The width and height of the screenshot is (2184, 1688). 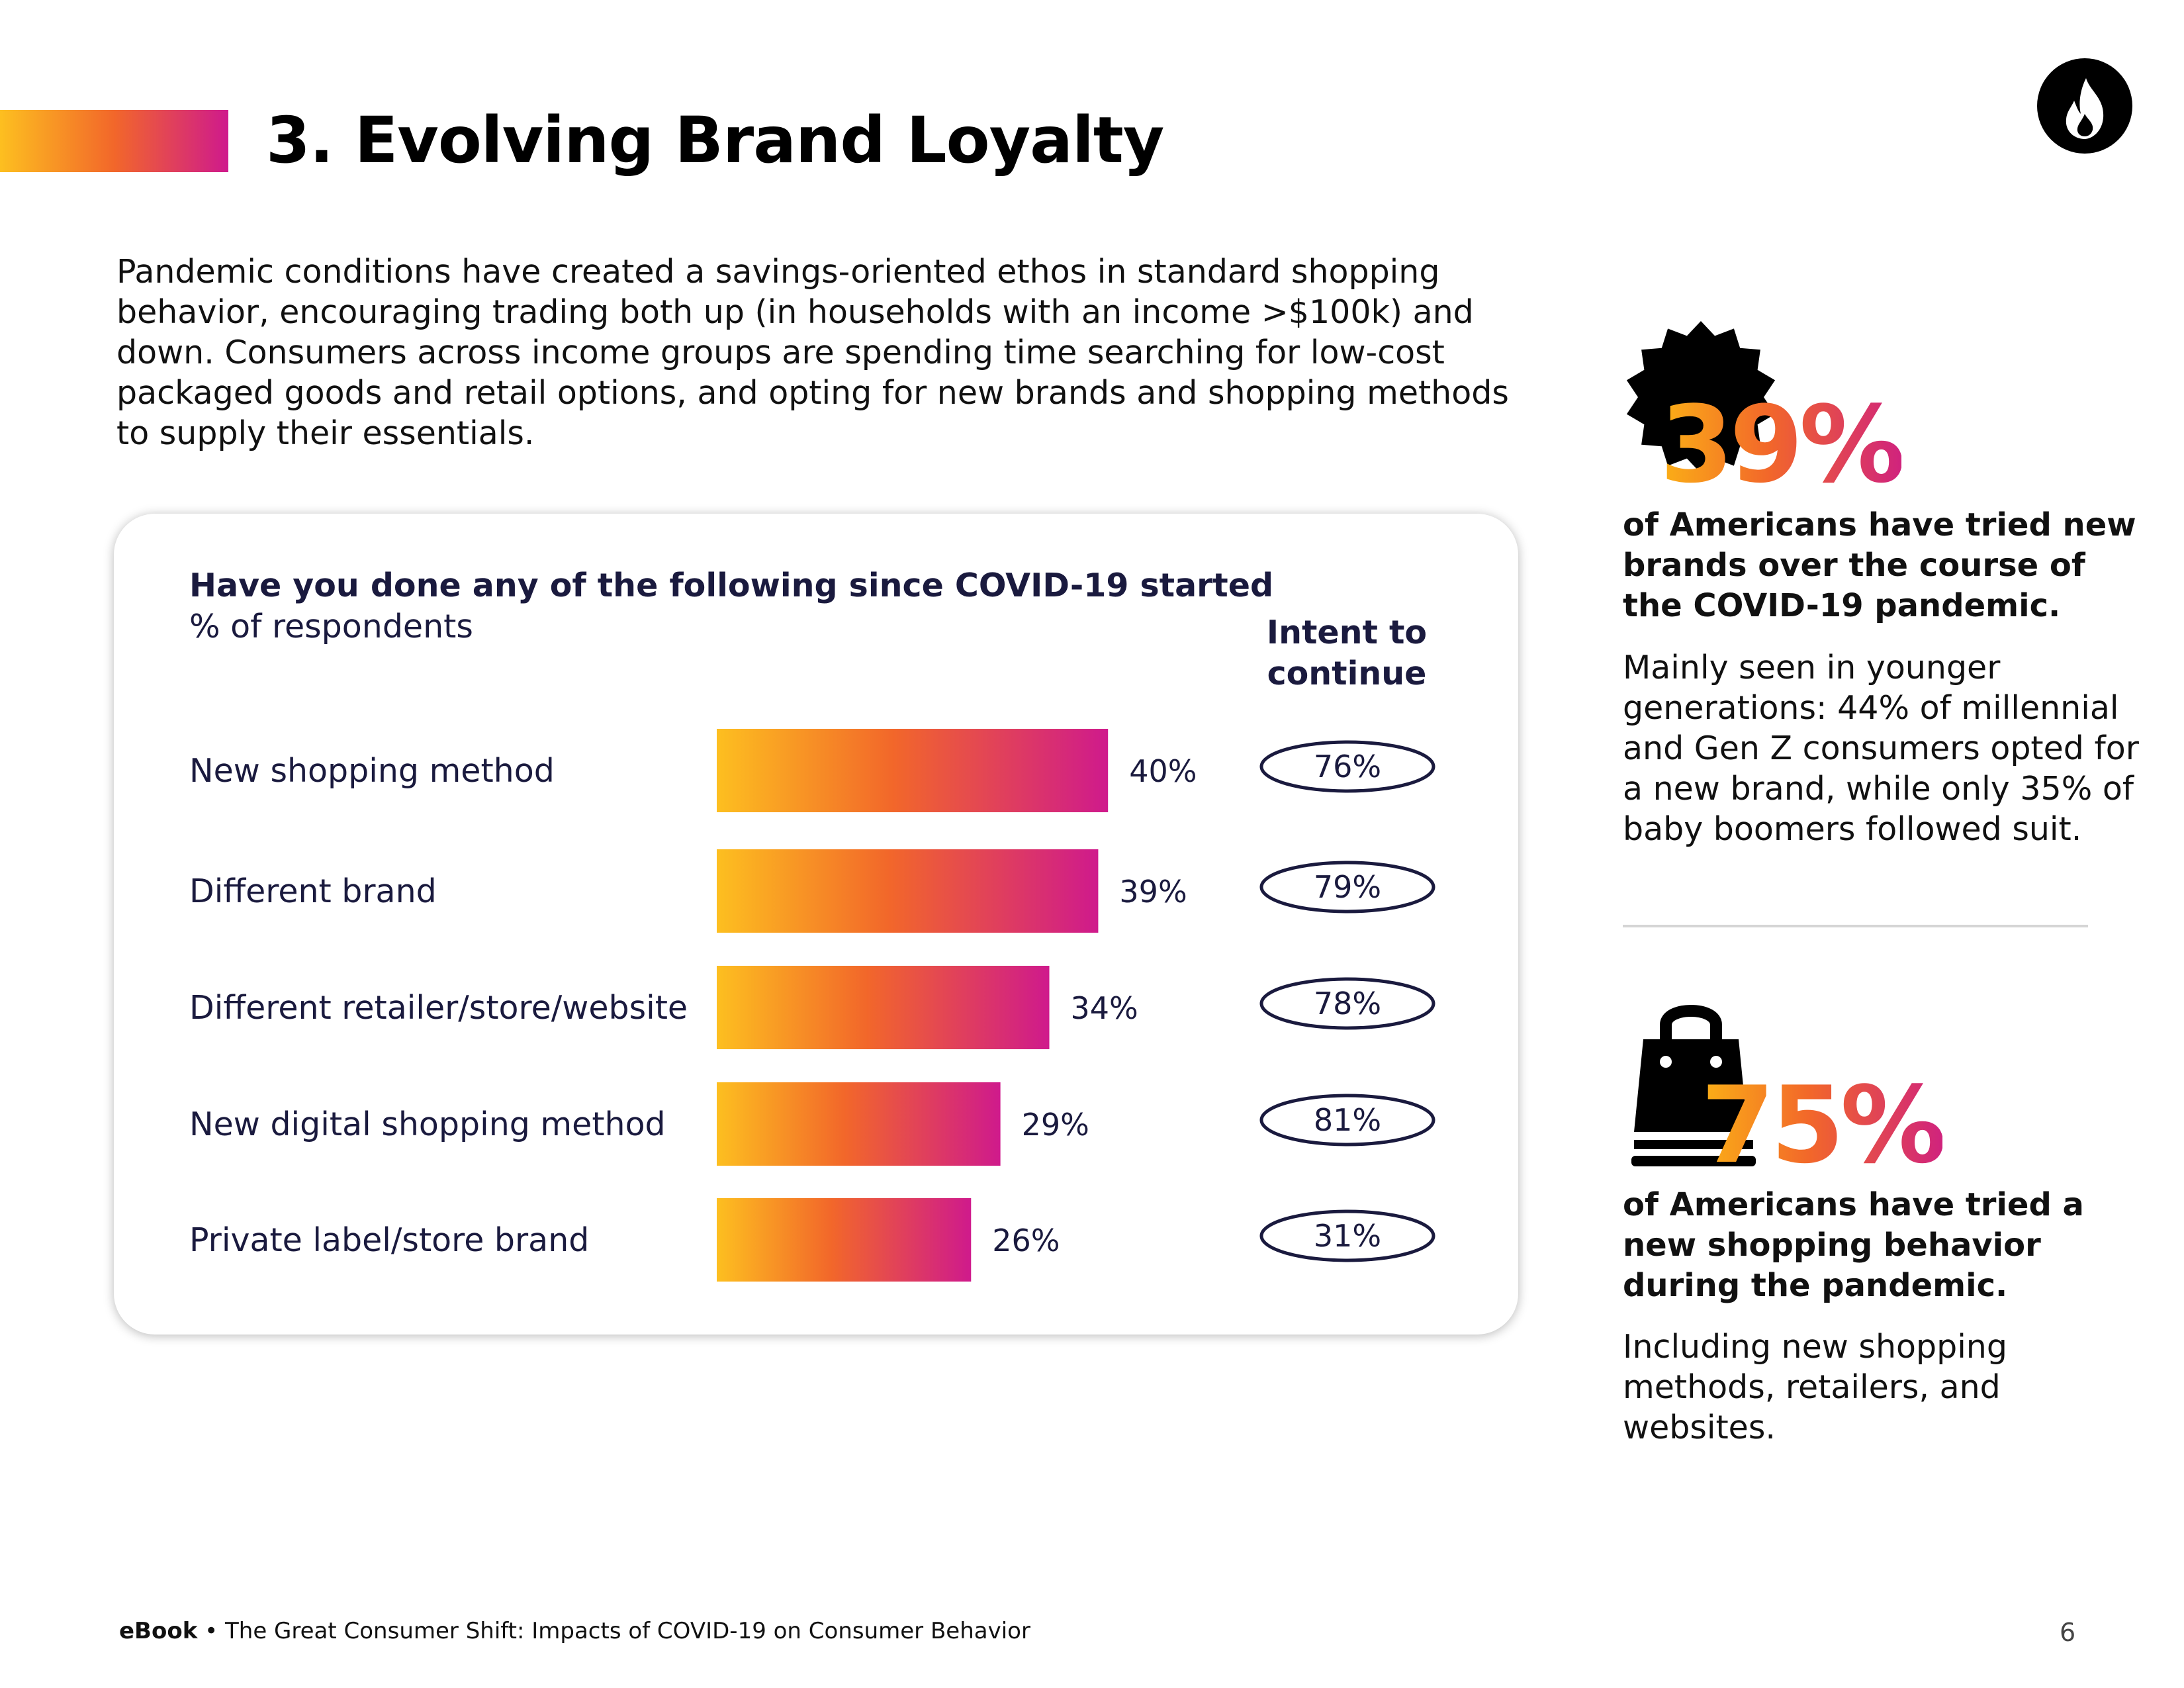 What do you see at coordinates (1104, 1008) in the screenshot?
I see `bar-value-label: 34%` at bounding box center [1104, 1008].